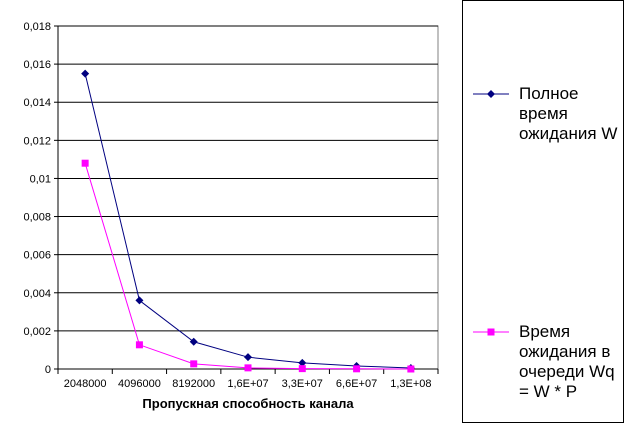 The image size is (624, 423). What do you see at coordinates (193, 384) in the screenshot?
I see `x-tick-label: 8192000` at bounding box center [193, 384].